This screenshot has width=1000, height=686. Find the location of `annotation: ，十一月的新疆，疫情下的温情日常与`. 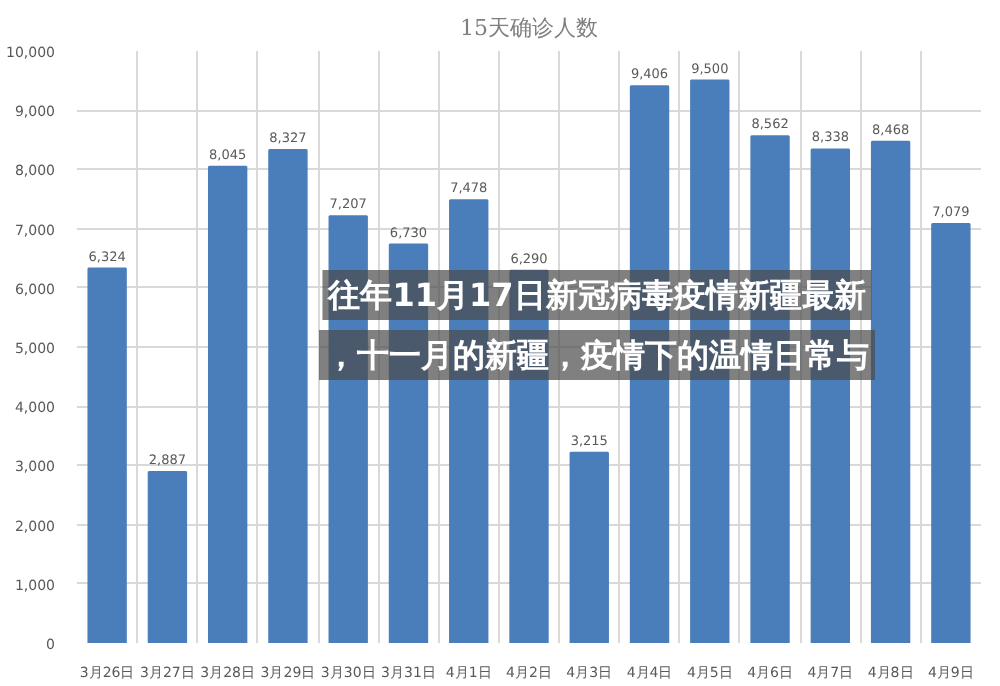

annotation: ，十一月的新疆，疫情下的温情日常与 is located at coordinates (597, 355).